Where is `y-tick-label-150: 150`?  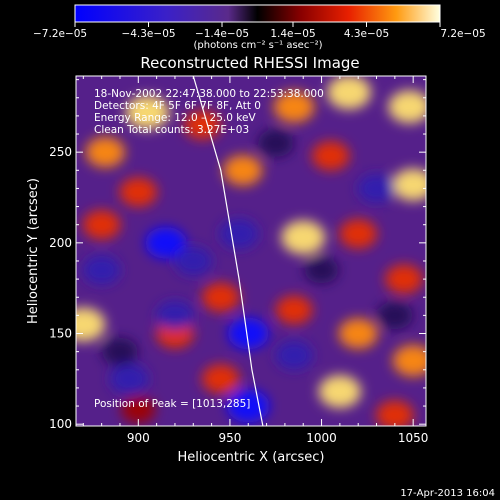 y-tick-label-150: 150 is located at coordinates (60, 334).